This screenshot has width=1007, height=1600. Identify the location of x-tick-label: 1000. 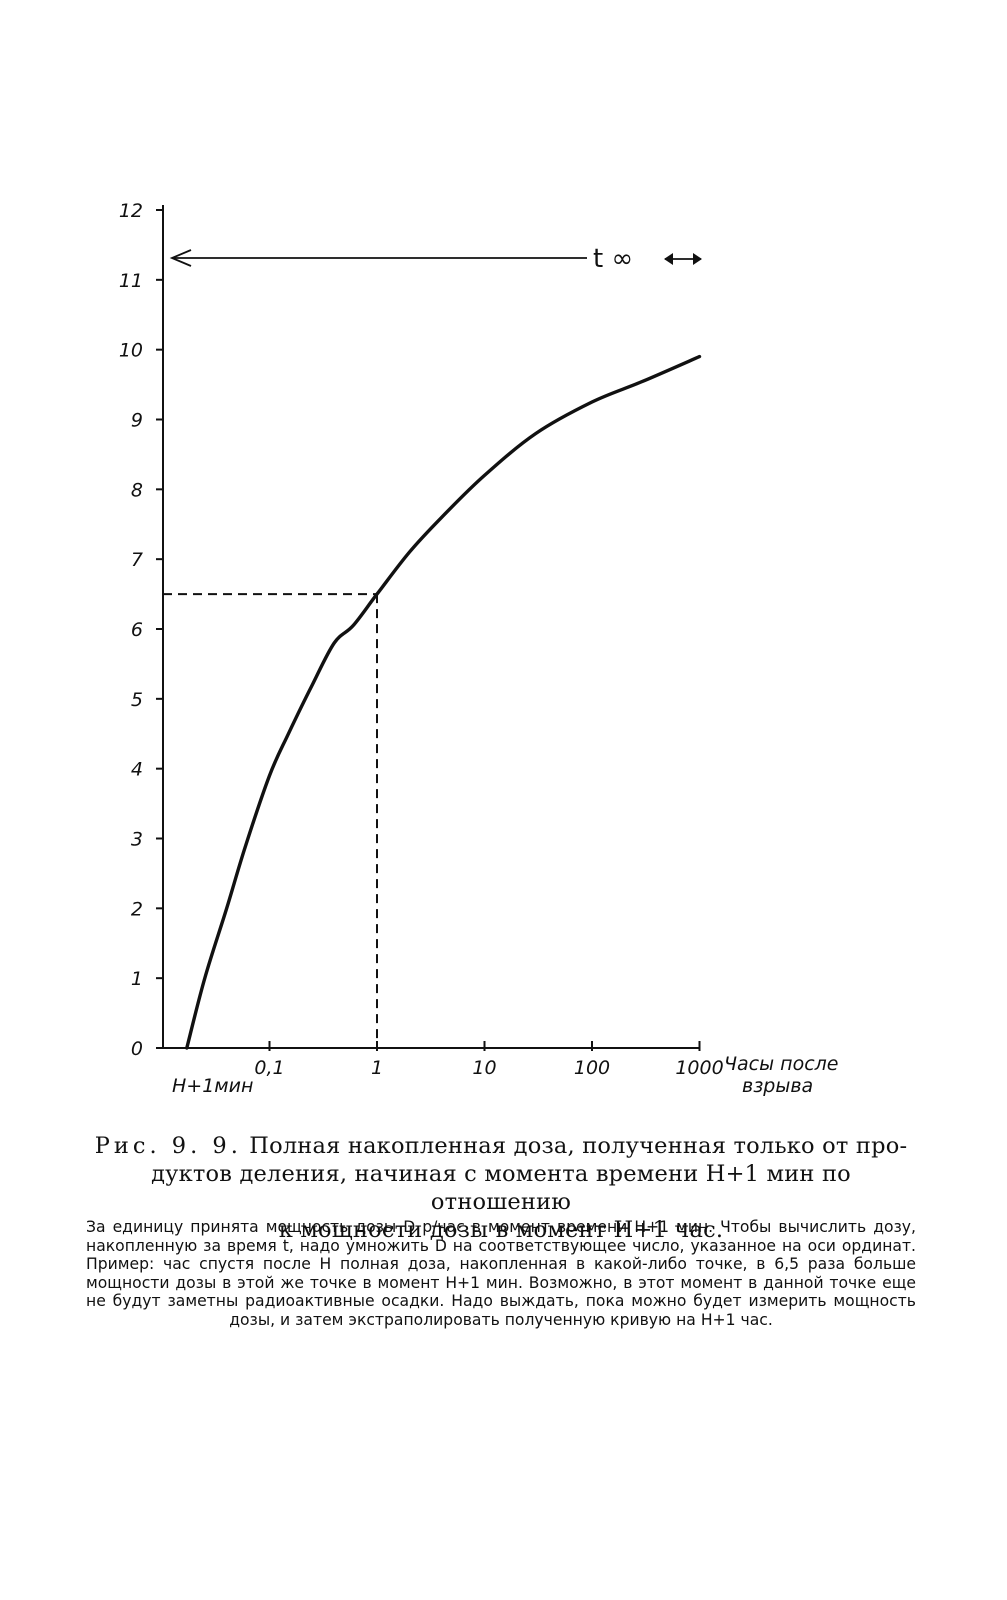
(699, 1068).